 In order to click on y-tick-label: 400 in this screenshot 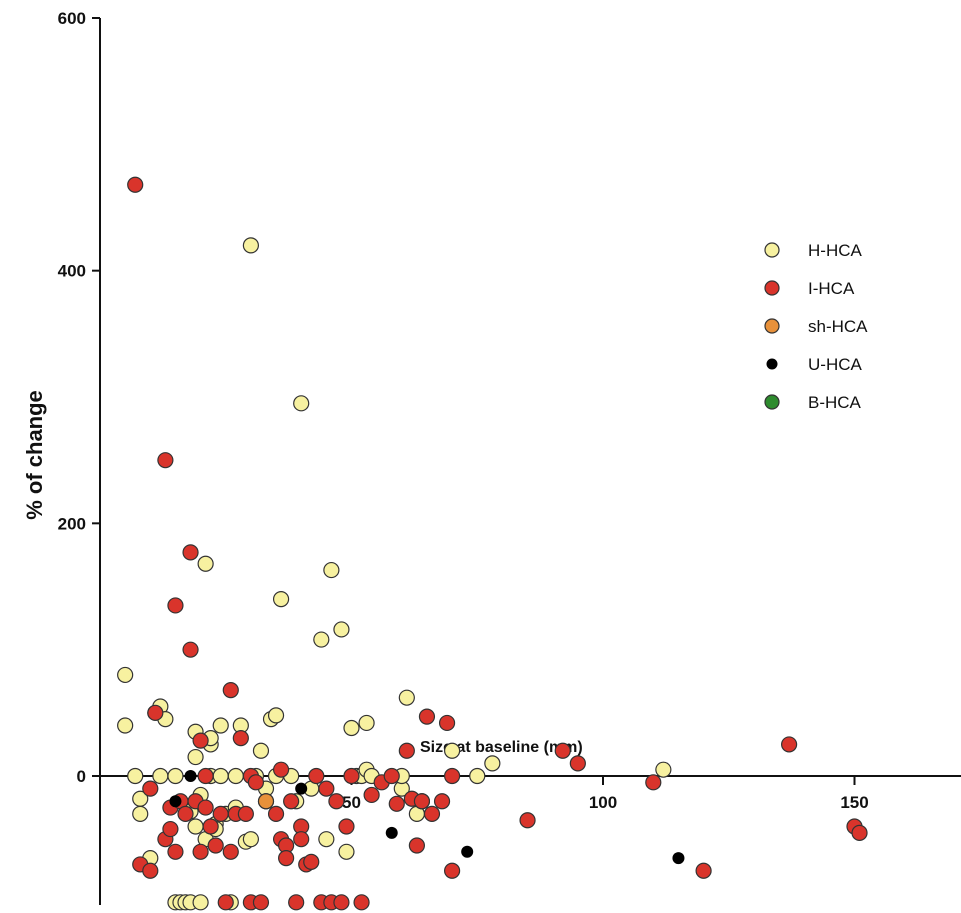, I will do `click(72, 271)`.